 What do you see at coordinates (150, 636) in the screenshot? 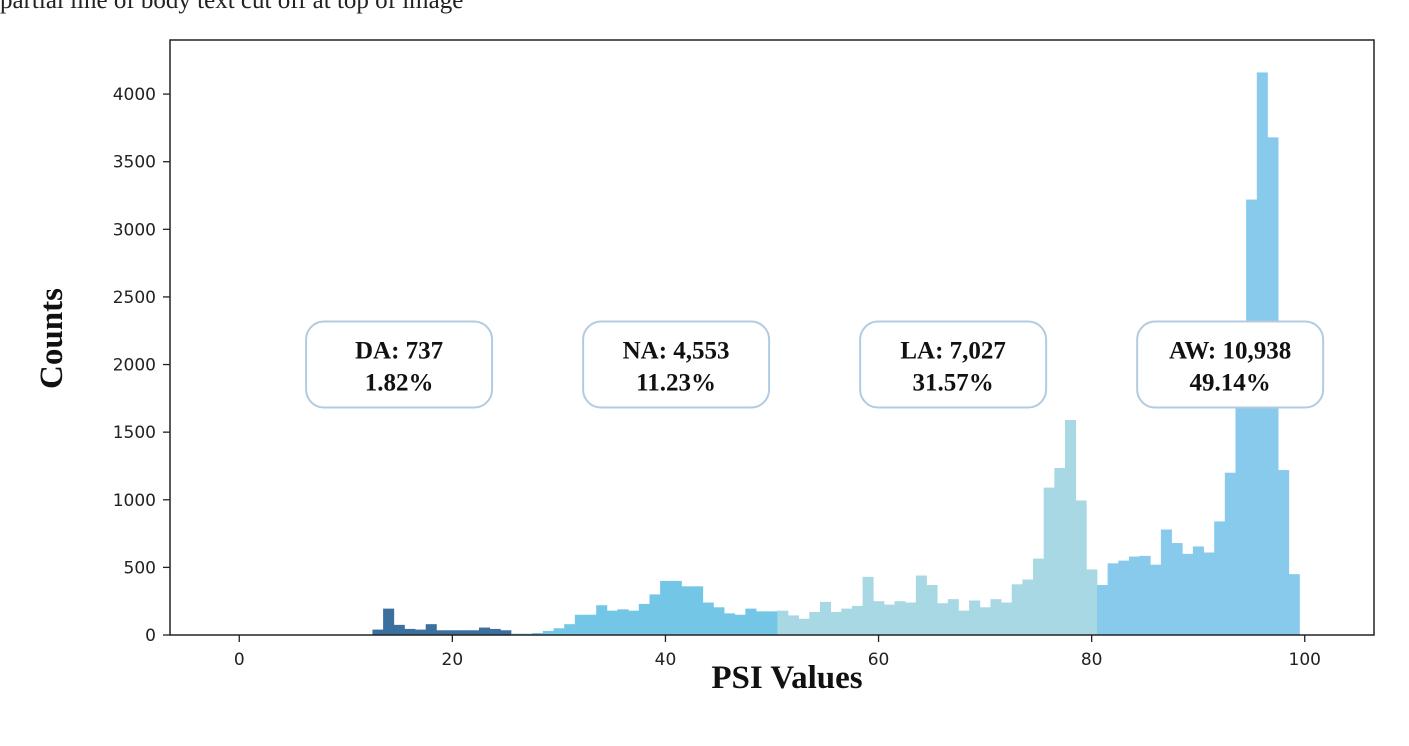
I see `y-tick-label: 0` at bounding box center [150, 636].